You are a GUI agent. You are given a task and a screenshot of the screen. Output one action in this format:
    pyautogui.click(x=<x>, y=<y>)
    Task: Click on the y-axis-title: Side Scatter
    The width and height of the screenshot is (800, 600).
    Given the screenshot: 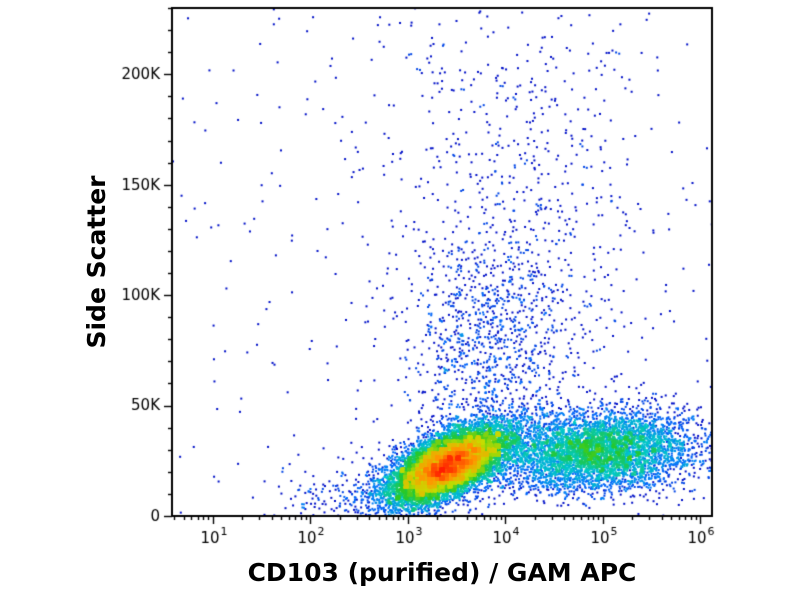 What is the action you would take?
    pyautogui.click(x=96, y=262)
    